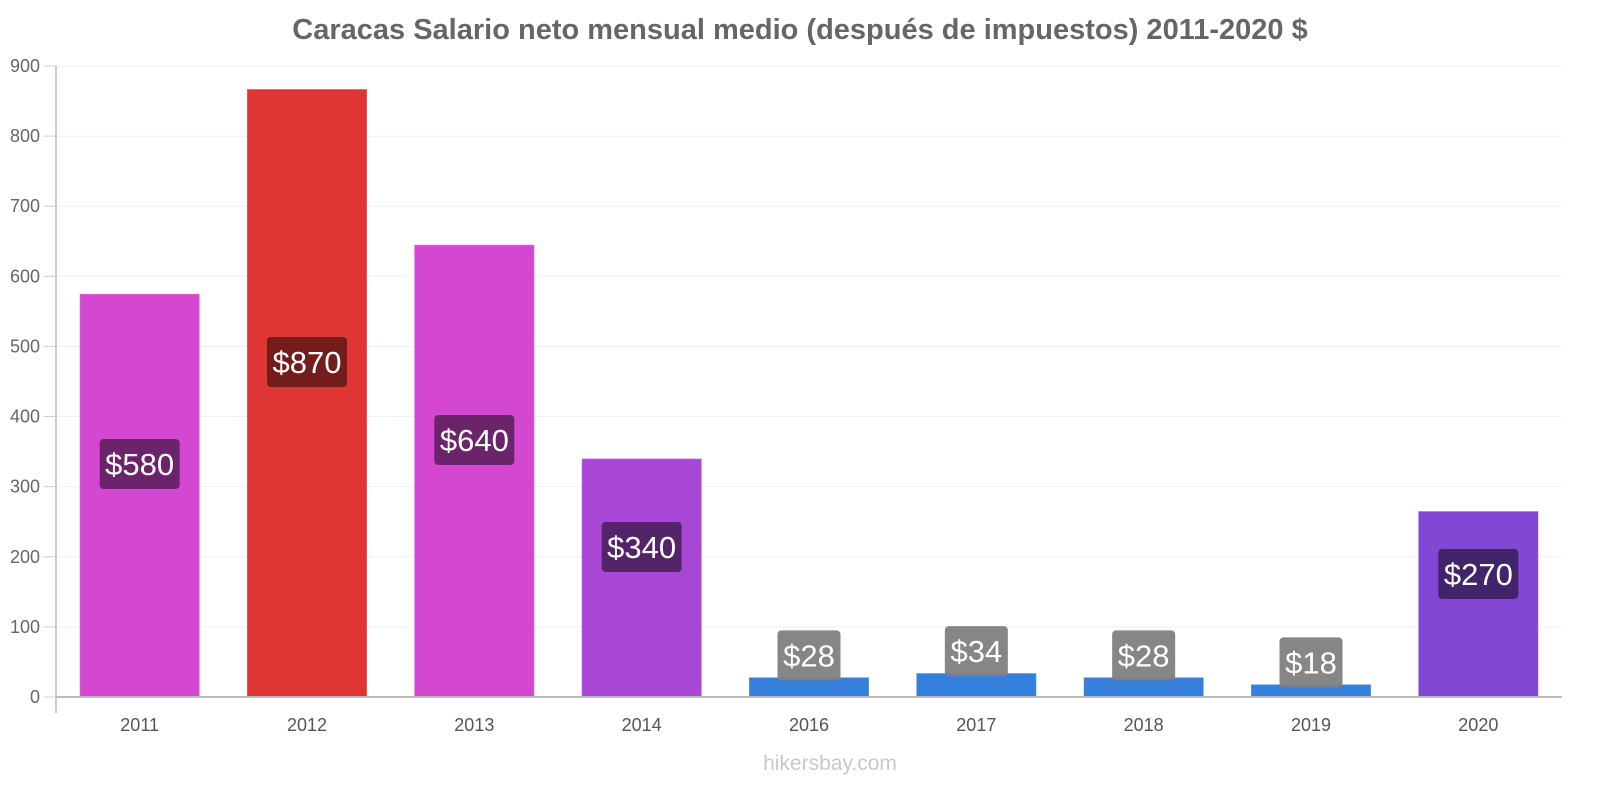  Describe the element at coordinates (976, 685) in the screenshot. I see `bar-2017` at that location.